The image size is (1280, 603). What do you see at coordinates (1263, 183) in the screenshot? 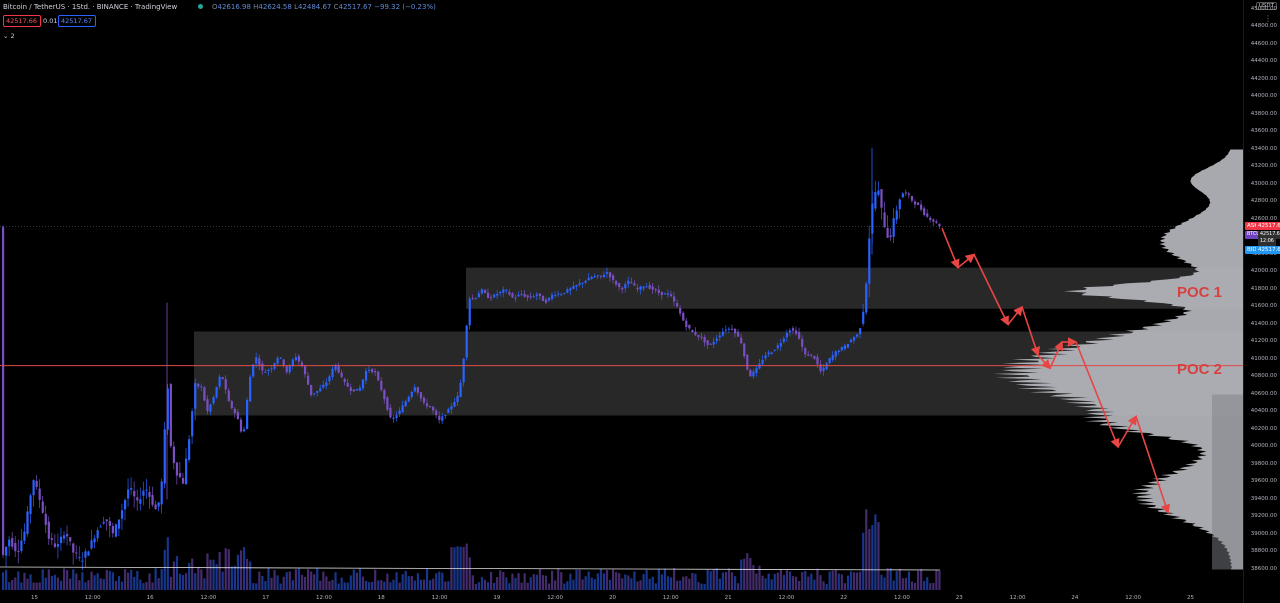
I see `price-tick: 43000.00` at bounding box center [1263, 183].